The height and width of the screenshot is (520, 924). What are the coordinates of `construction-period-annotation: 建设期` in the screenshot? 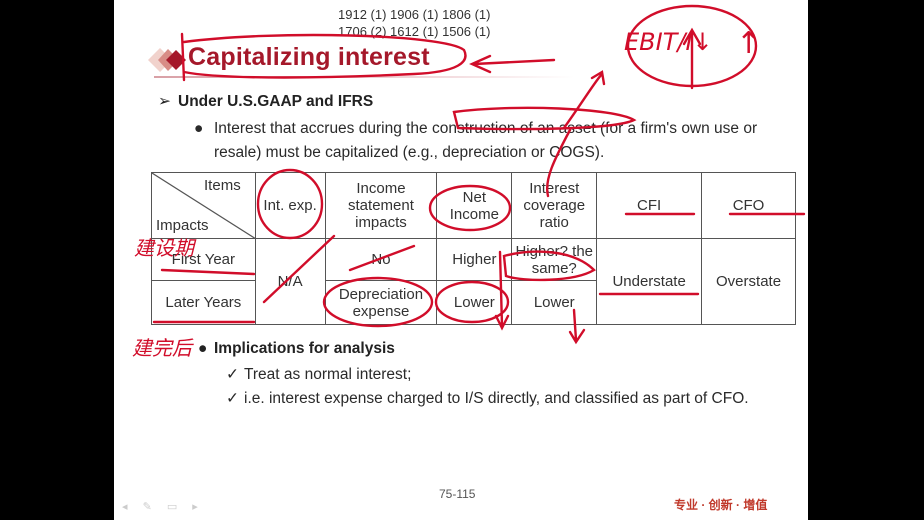 It's located at (164, 248).